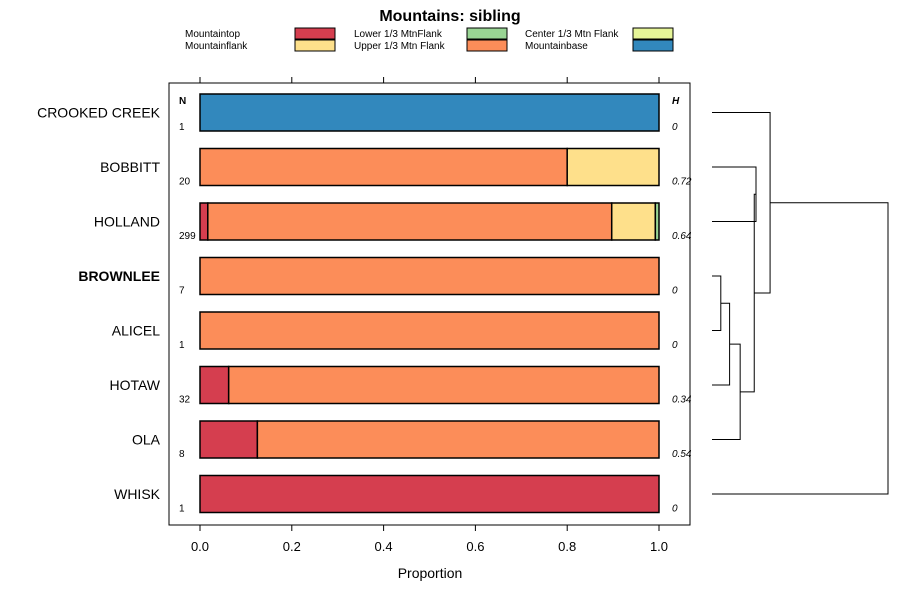 Image resolution: width=900 pixels, height=600 pixels. I want to click on legend-swatch-center-1-3-mtn-flank, so click(653, 33).